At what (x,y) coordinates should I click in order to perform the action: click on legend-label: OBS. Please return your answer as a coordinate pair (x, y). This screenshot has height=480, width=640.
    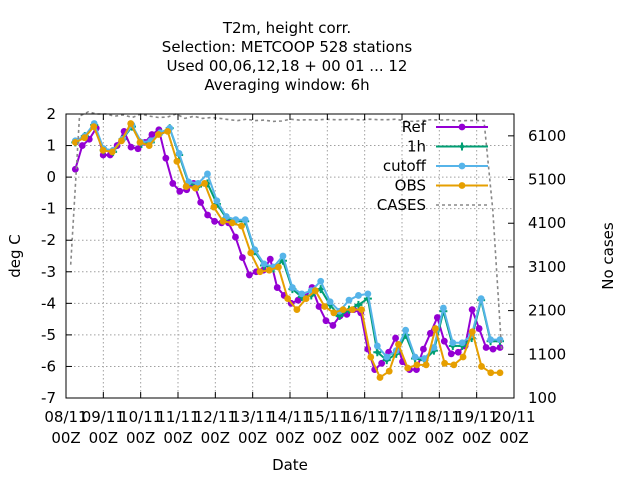
    Looking at the image, I should click on (410, 186).